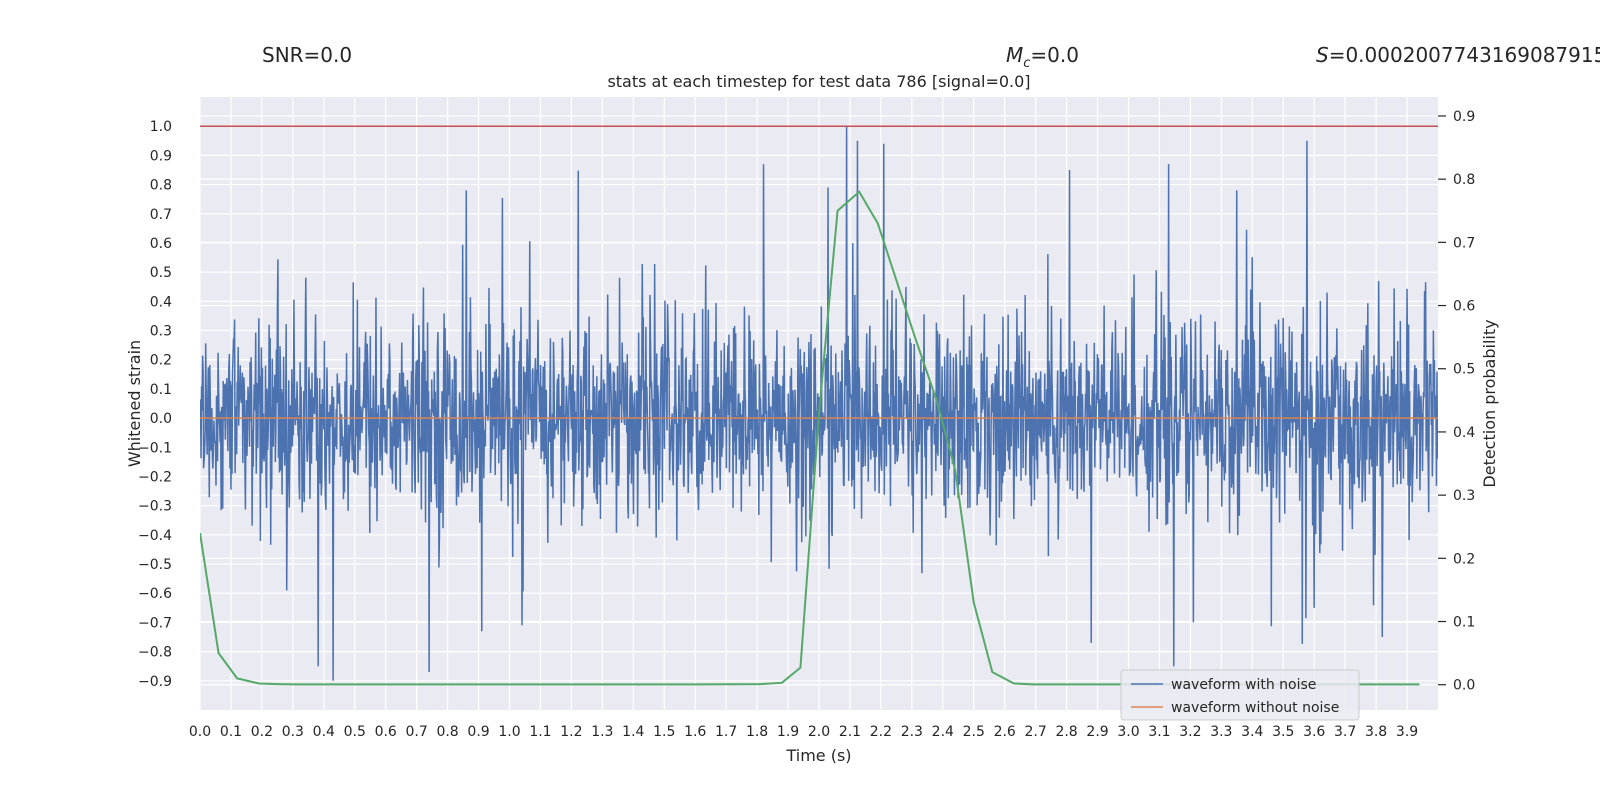  I want to click on x-tick-label: 3.1, so click(1159, 732).